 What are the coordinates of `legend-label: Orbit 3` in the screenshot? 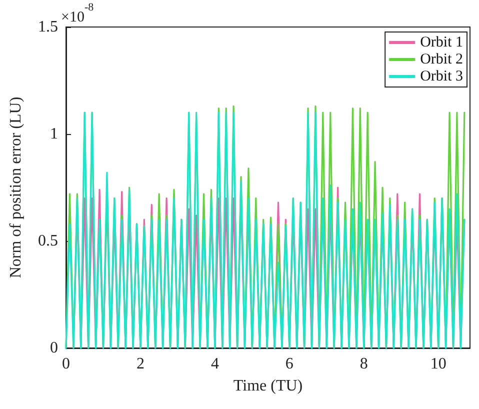 It's located at (442, 76).